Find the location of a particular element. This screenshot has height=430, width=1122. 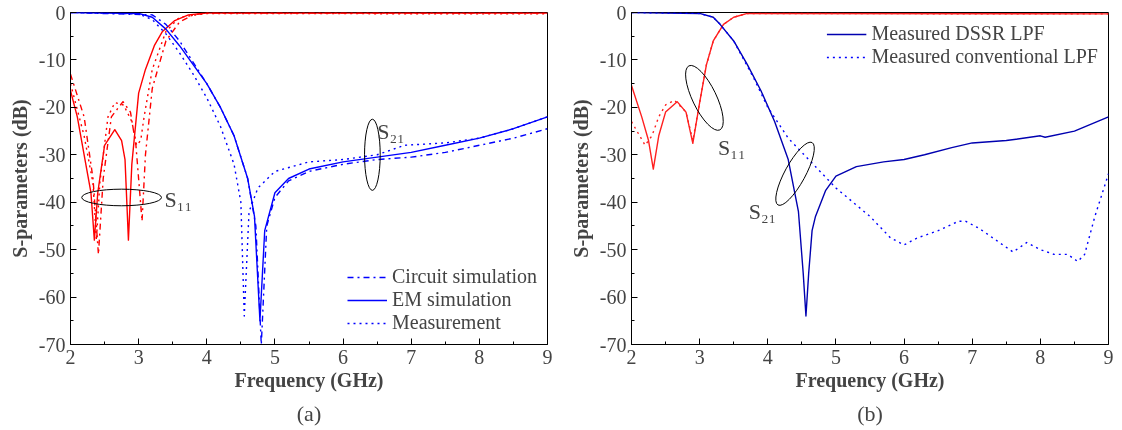

legend-label: Measured conventional LPF is located at coordinates (984, 56).